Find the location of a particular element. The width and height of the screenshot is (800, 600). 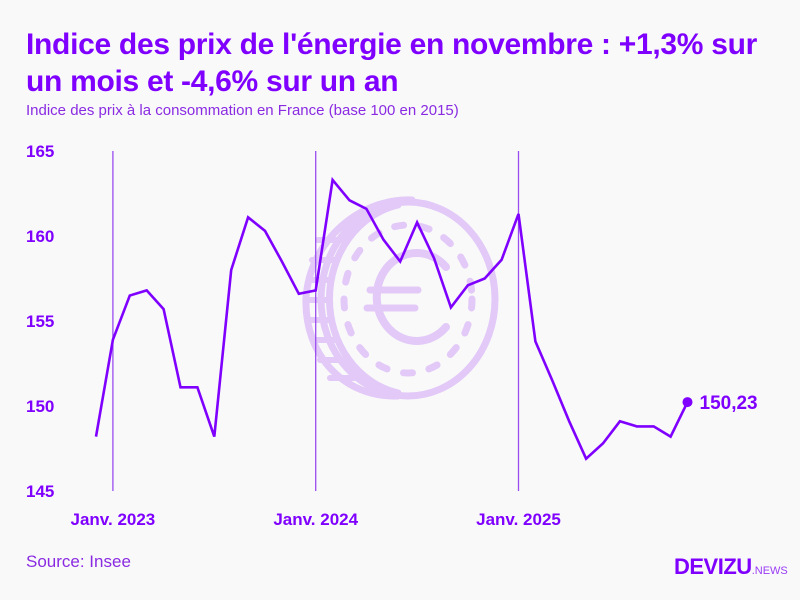

devizu-logo: DEVIZU.NEWS is located at coordinates (731, 567).